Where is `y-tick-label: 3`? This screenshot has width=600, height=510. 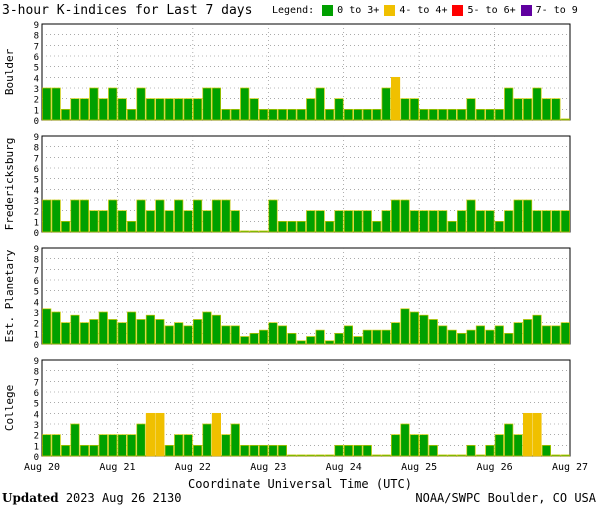 y-tick-label: 3 is located at coordinates (36, 202).